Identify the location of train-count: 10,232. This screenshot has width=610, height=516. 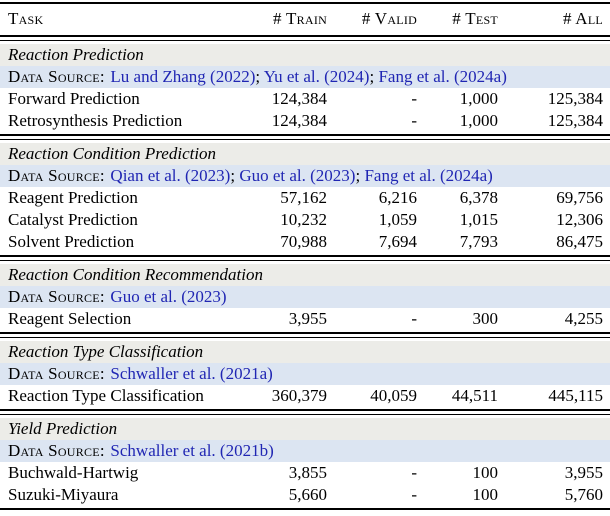
(303, 219).